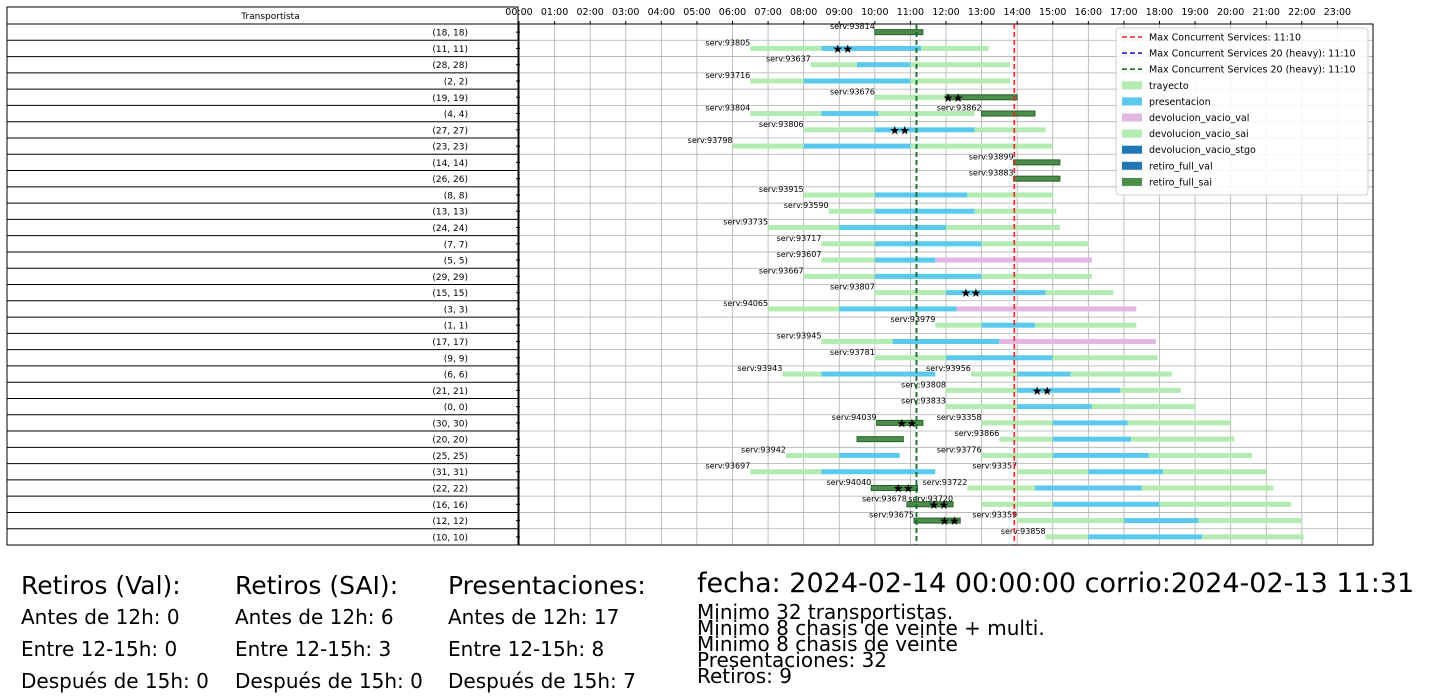 The height and width of the screenshot is (699, 1431). What do you see at coordinates (1202, 150) in the screenshot?
I see `legend-label: devolucion_vacio_stgo` at bounding box center [1202, 150].